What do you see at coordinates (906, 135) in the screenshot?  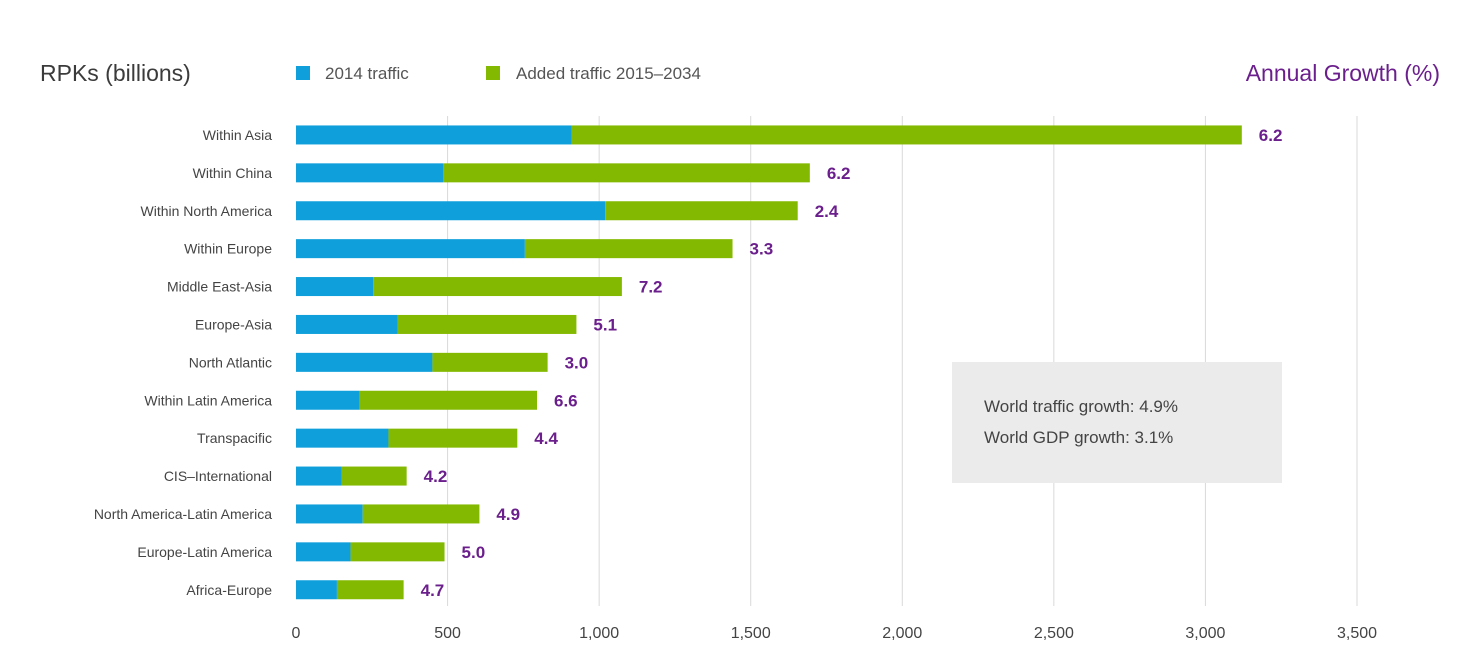 I see `bar-within-asia-added-traffic` at bounding box center [906, 135].